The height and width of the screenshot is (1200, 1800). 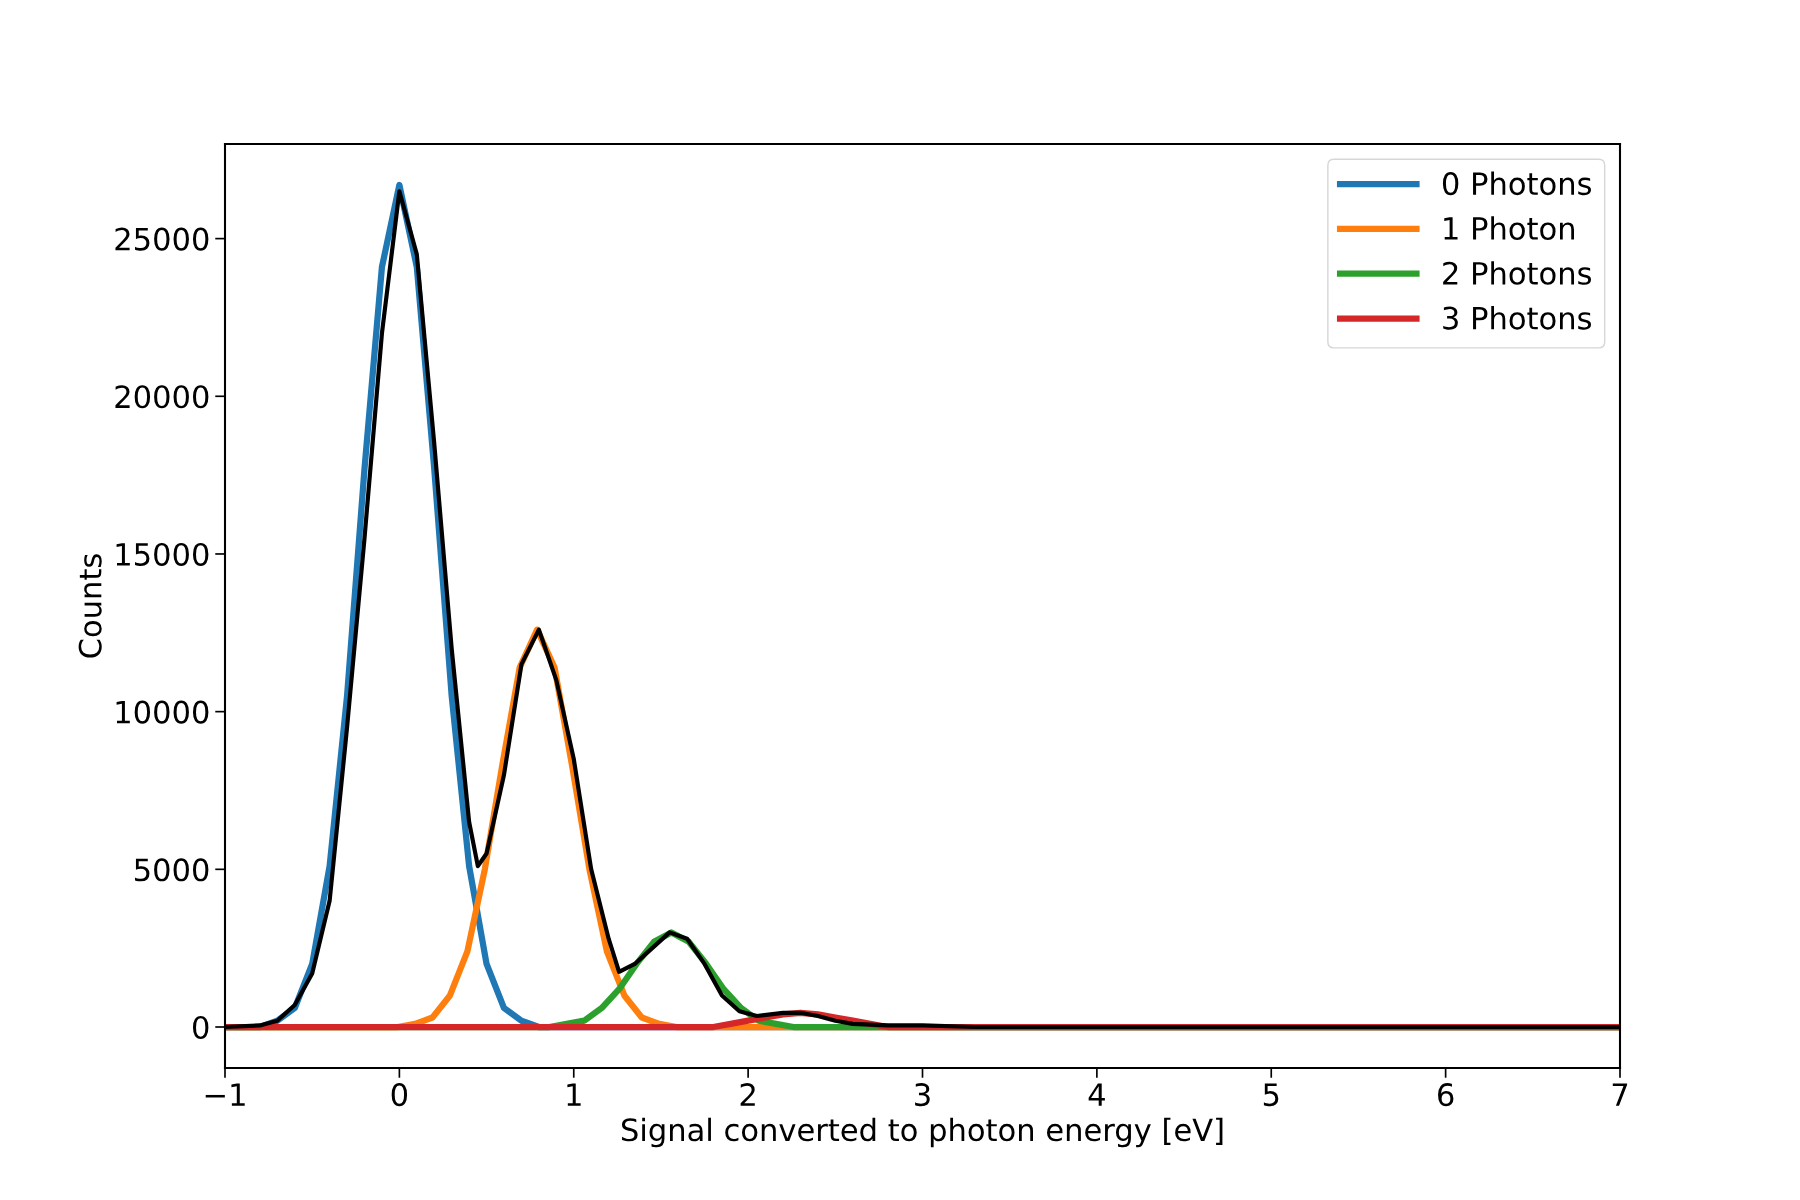 What do you see at coordinates (1446, 1095) in the screenshot?
I see `x-tick-label: 6` at bounding box center [1446, 1095].